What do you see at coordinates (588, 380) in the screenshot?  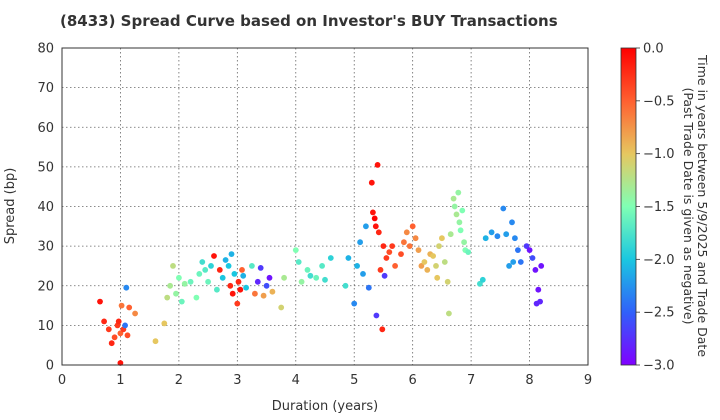 I see `x-tick-label: 9` at bounding box center [588, 380].